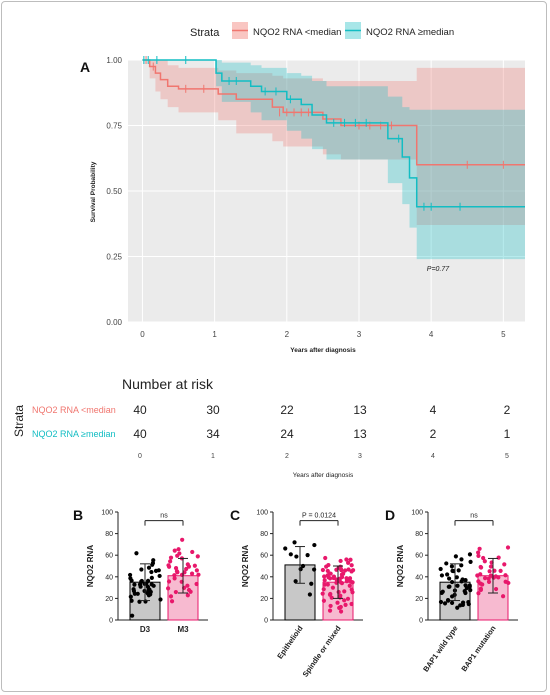  Describe the element at coordinates (142, 334) in the screenshot. I see `km-x-tick-label: 0` at that location.